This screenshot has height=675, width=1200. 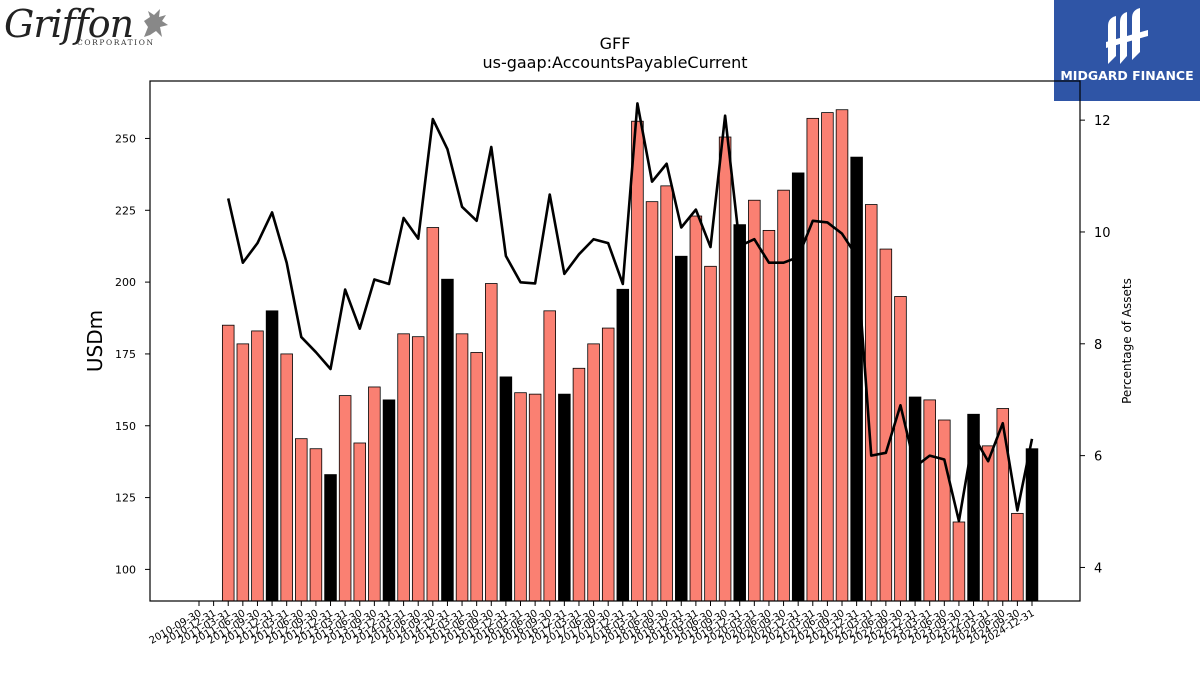 What do you see at coordinates (156, 23) in the screenshot?
I see `griffin-icon` at bounding box center [156, 23].